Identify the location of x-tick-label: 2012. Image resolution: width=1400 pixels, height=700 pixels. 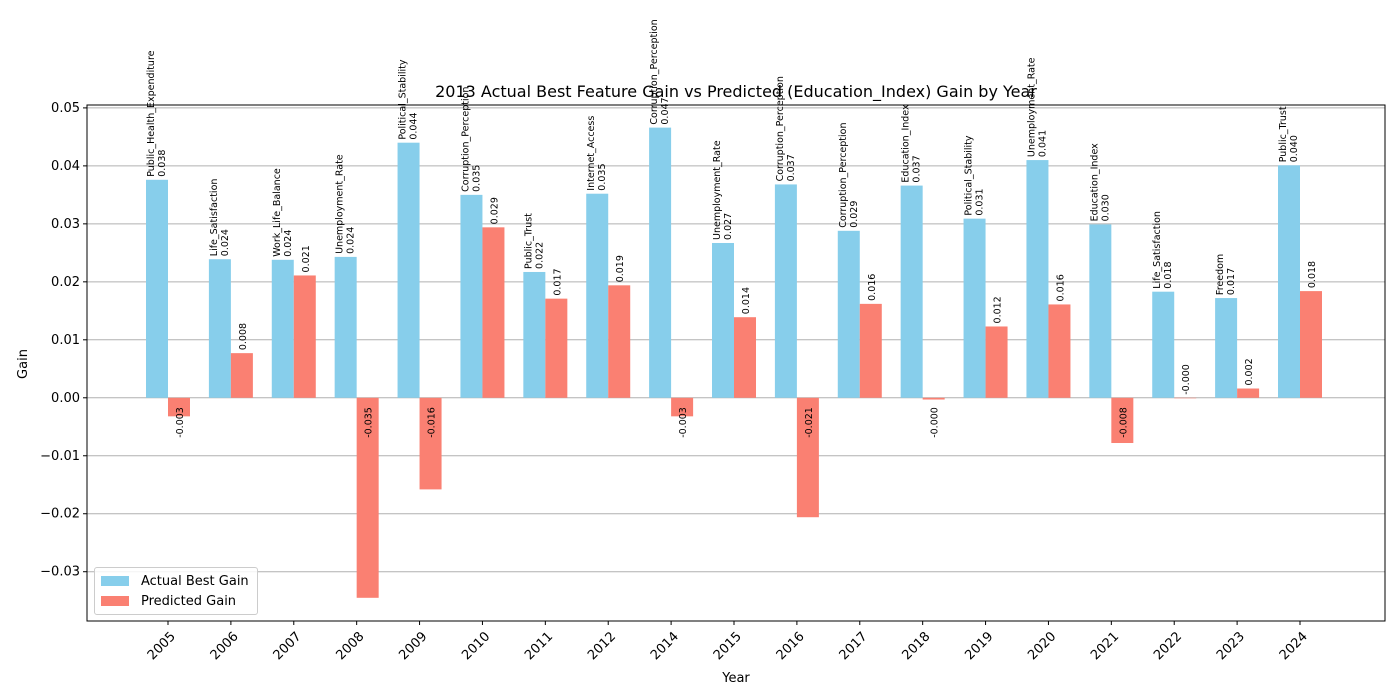
(602, 646).